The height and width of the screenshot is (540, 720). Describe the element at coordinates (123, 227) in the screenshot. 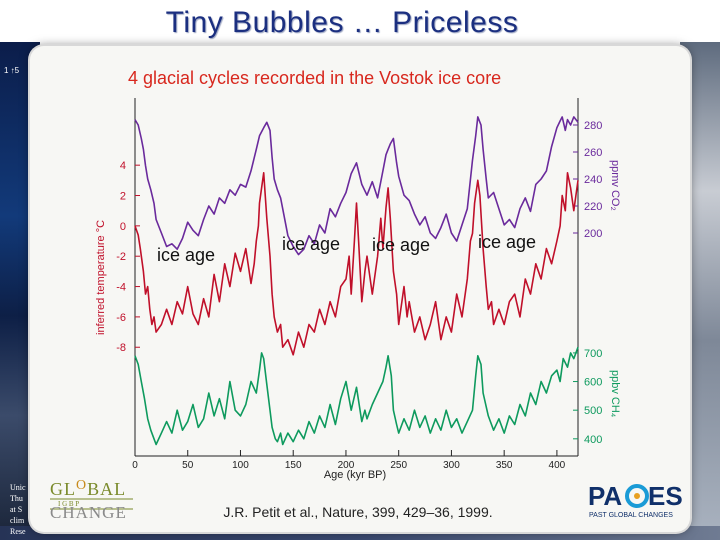

I see `temperature-tick-label: 0` at that location.